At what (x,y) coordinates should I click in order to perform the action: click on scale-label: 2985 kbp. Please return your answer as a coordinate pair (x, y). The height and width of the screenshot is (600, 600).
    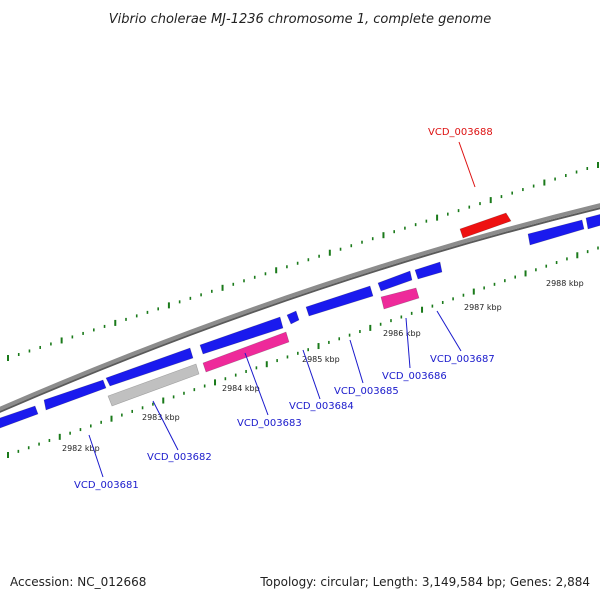
    Looking at the image, I should click on (321, 359).